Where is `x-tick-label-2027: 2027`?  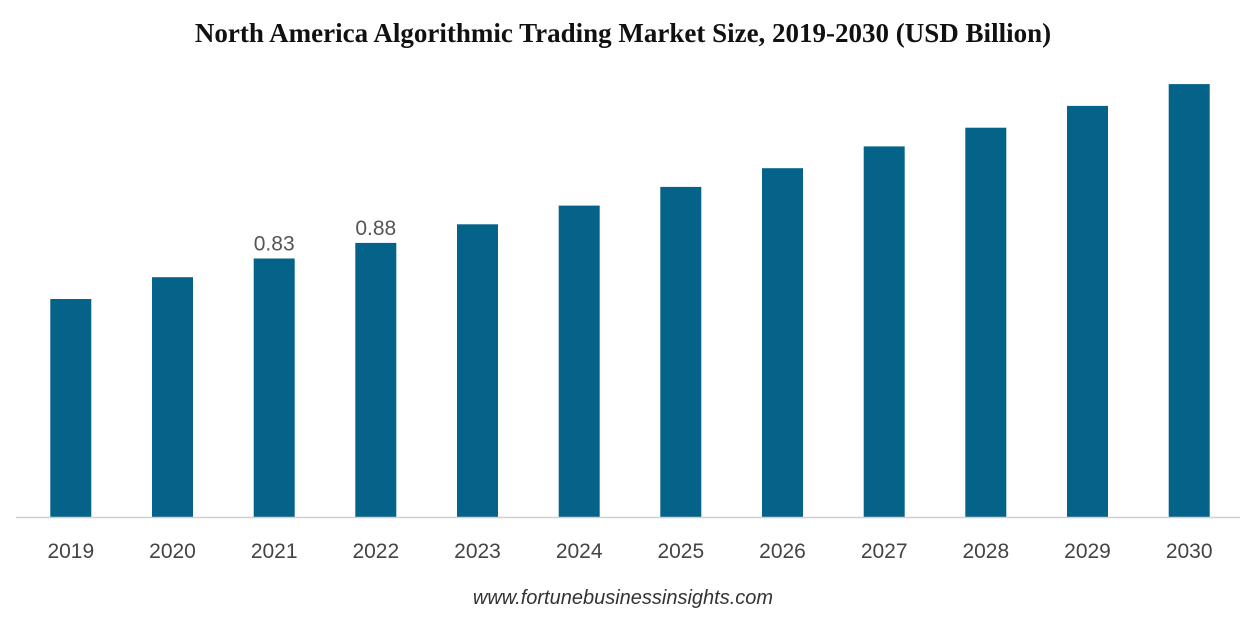 x-tick-label-2027: 2027 is located at coordinates (884, 551).